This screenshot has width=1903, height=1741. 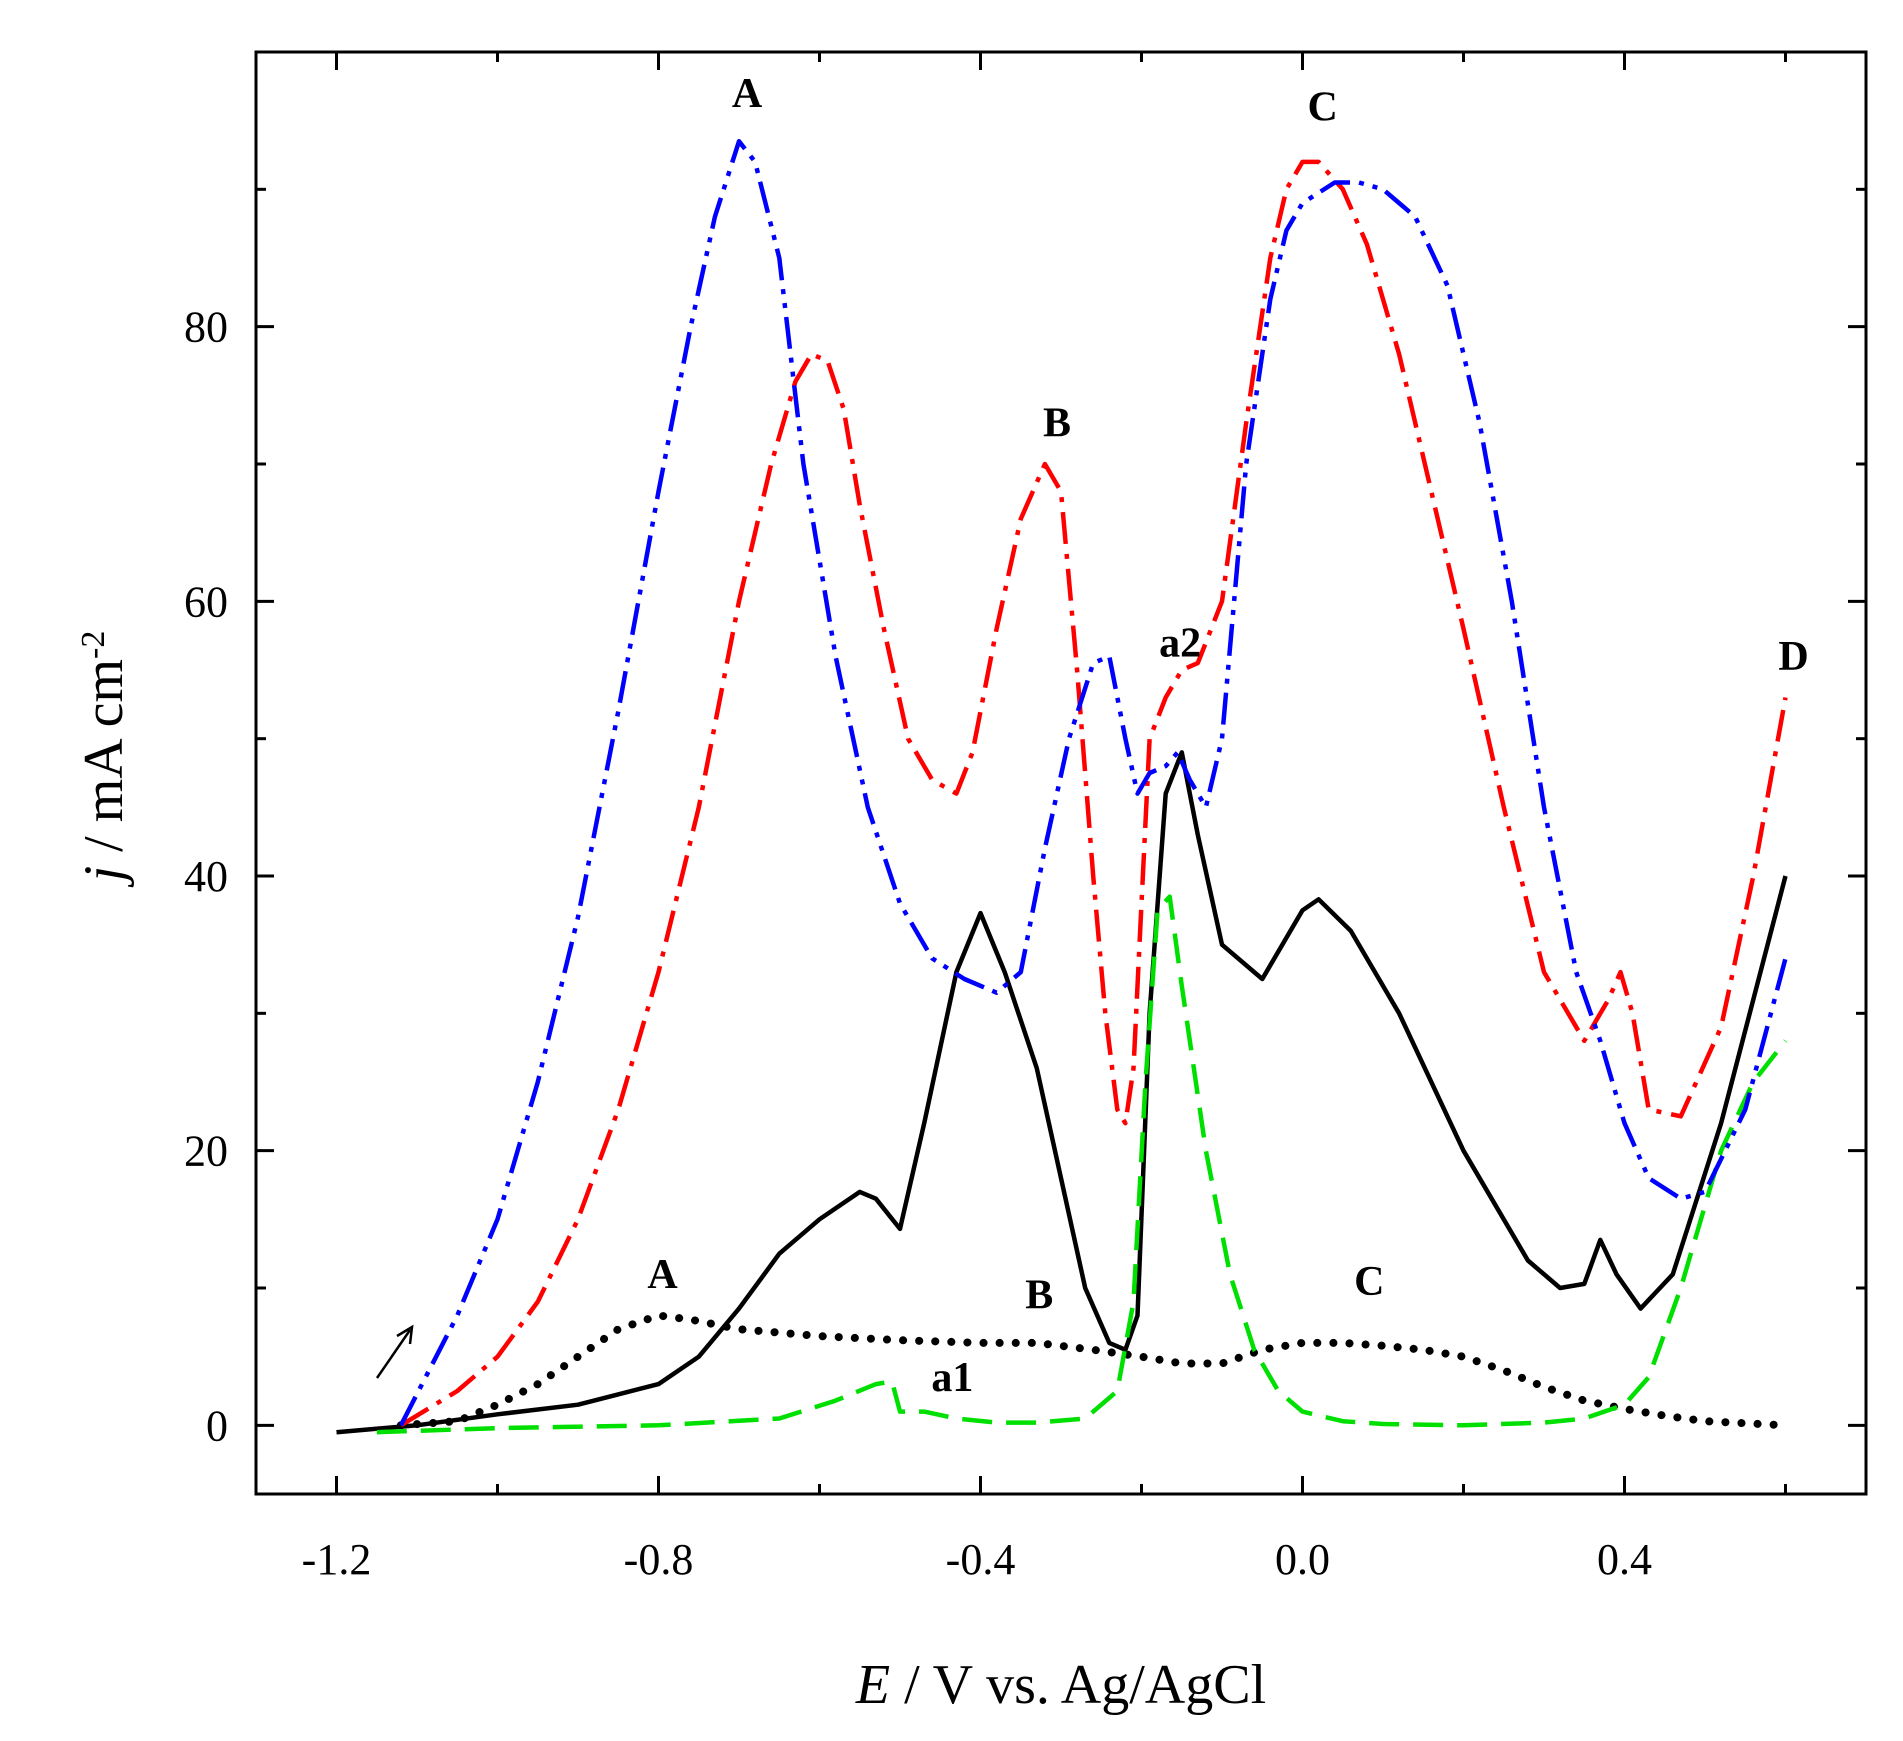 What do you see at coordinates (1624, 1559) in the screenshot?
I see `x-tick-label: 0.4` at bounding box center [1624, 1559].